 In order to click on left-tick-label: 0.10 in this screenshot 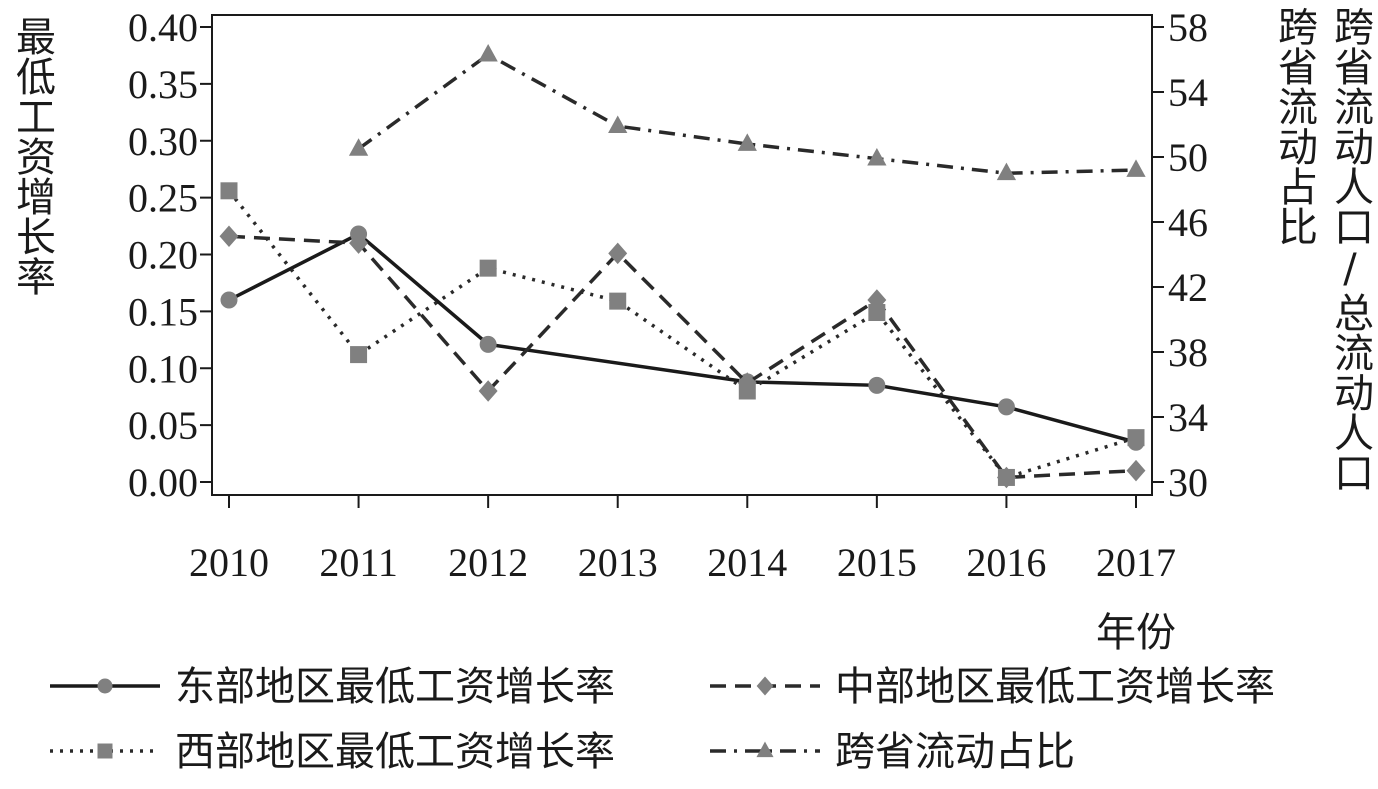, I will do `click(163, 368)`.